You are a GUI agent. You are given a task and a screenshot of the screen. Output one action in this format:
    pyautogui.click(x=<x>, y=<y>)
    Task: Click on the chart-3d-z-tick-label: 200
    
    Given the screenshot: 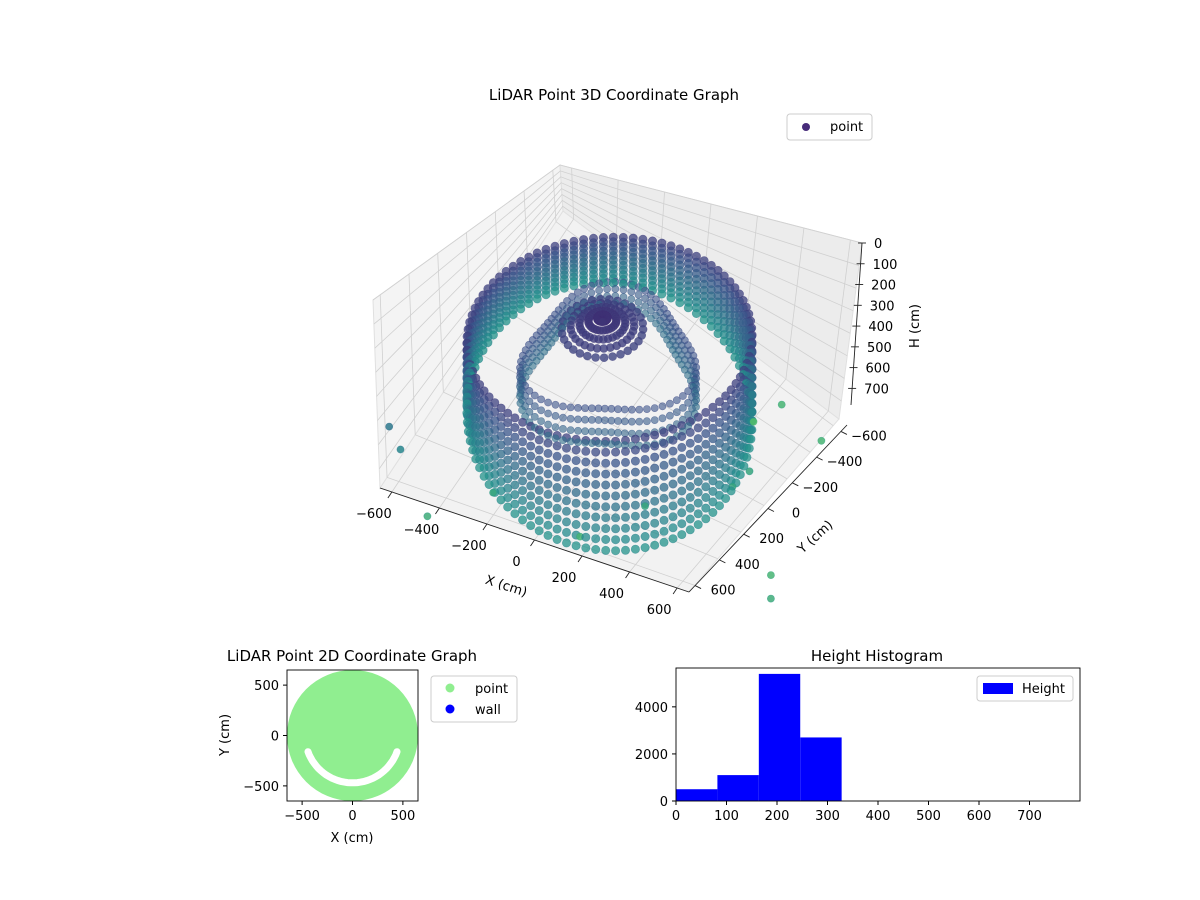 What is the action you would take?
    pyautogui.click(x=883, y=286)
    